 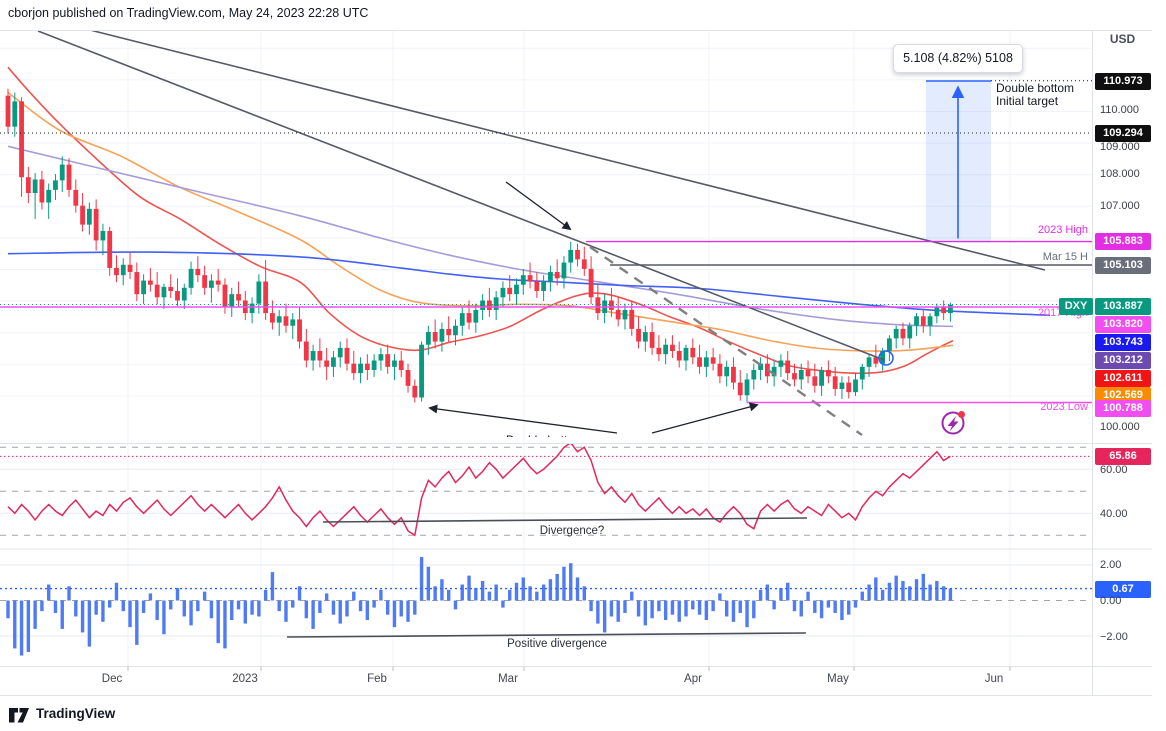 I want to click on momentum-pane, so click(x=546, y=606).